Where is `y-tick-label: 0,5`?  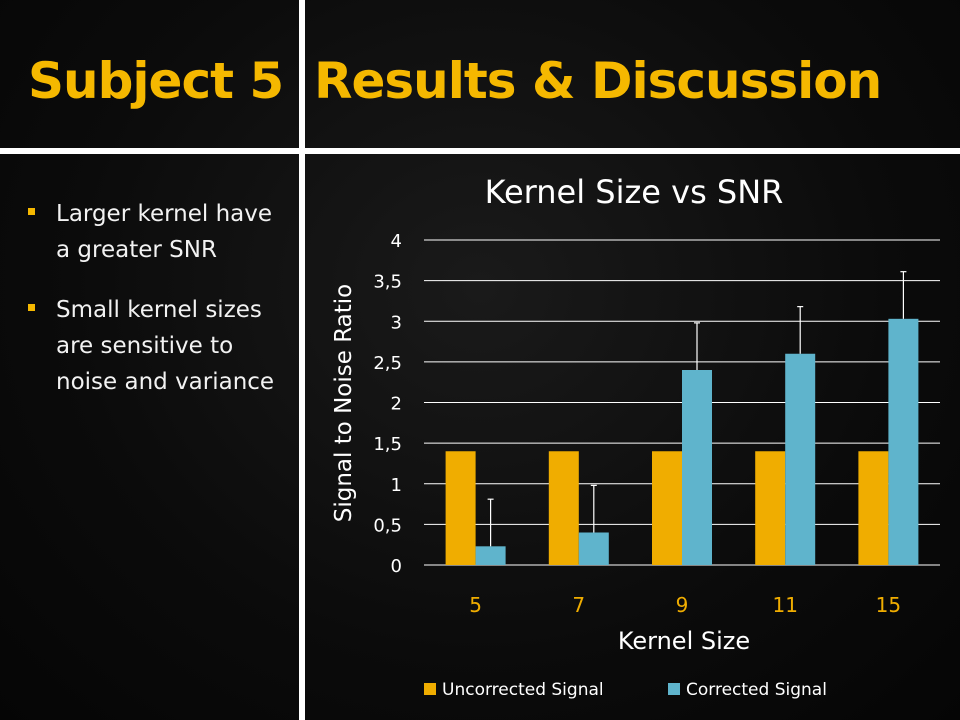
y-tick-label: 0,5 is located at coordinates (387, 525).